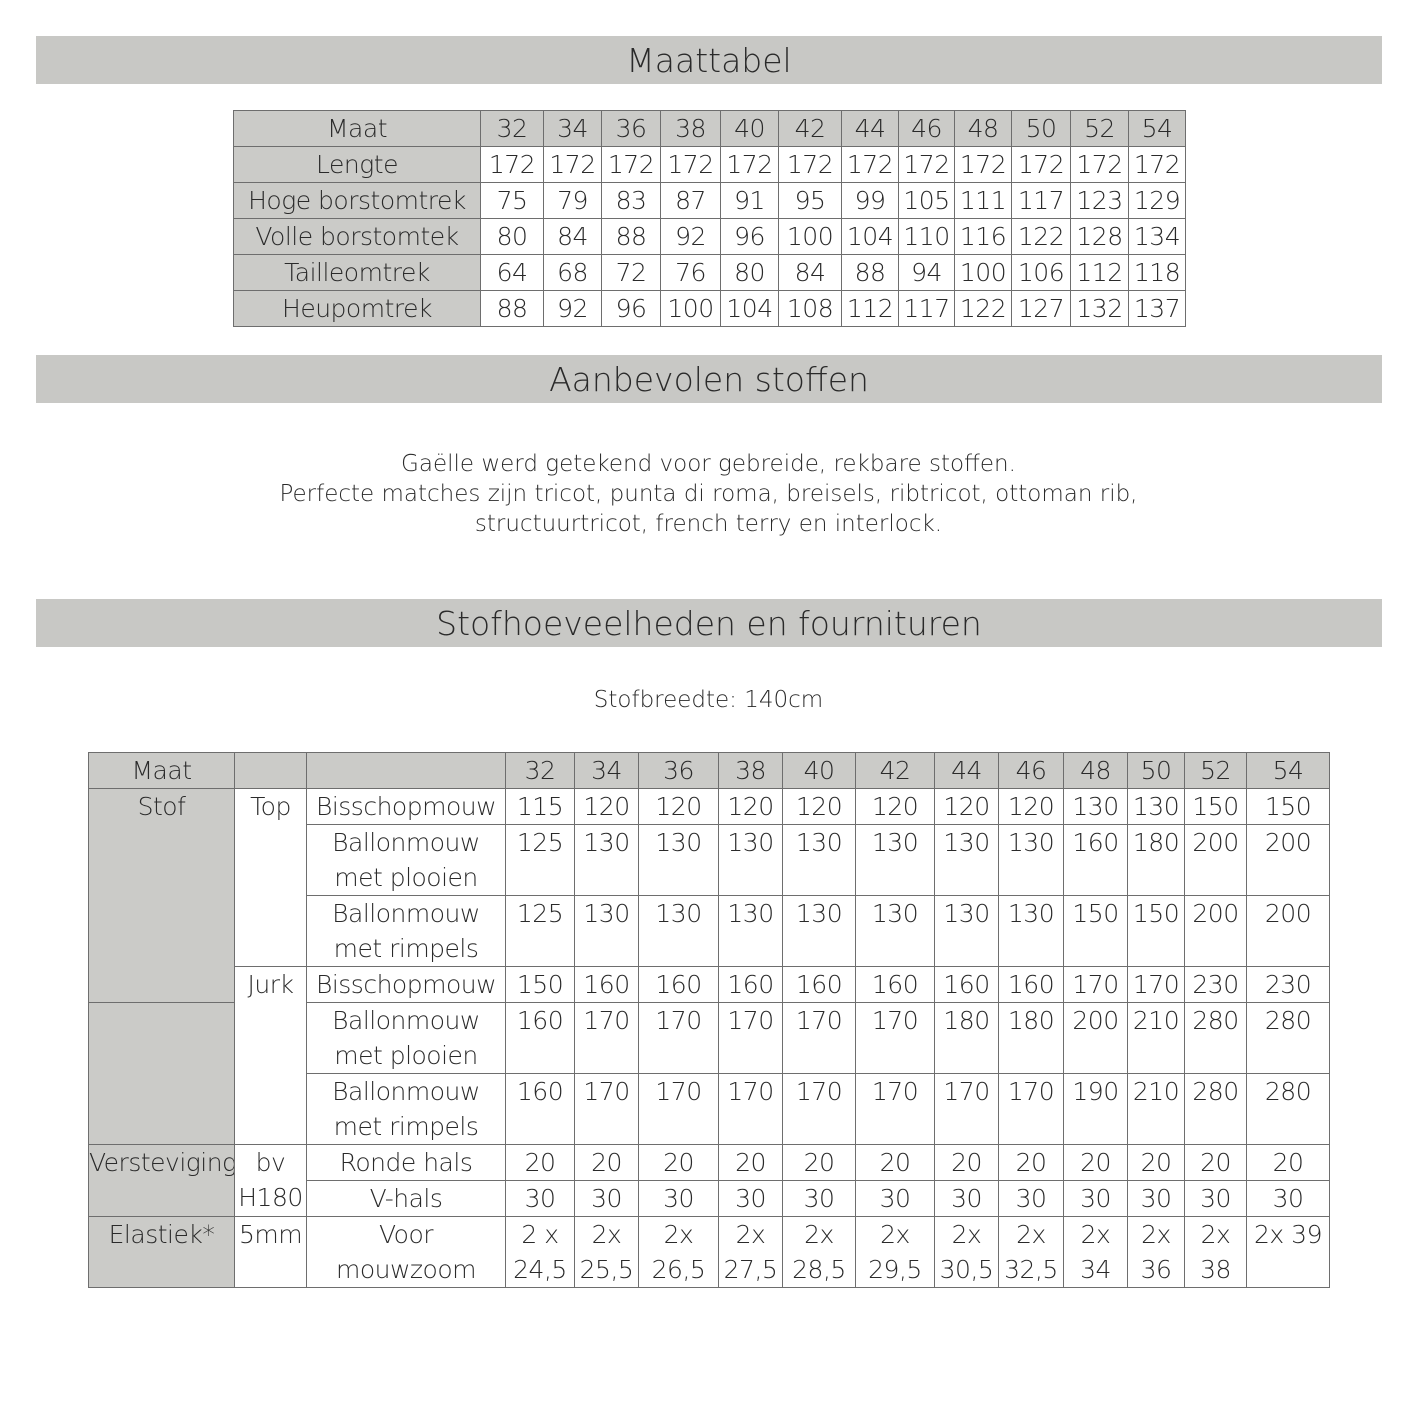 This screenshot has width=1417, height=1417. I want to click on value-cell: 150, so click(1215, 806).